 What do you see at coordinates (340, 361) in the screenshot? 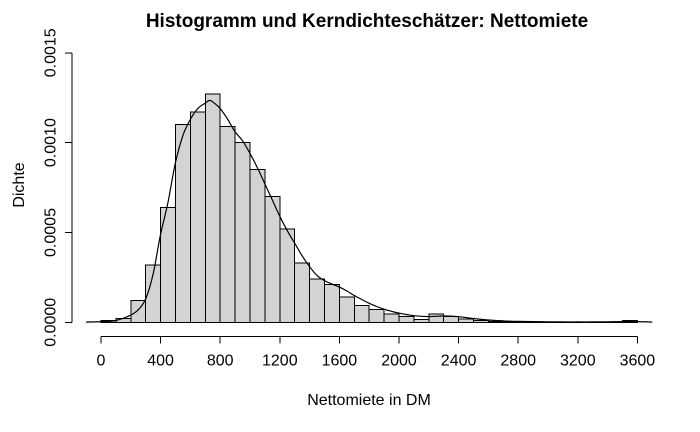
I see `x-tick-label: 1600` at bounding box center [340, 361].